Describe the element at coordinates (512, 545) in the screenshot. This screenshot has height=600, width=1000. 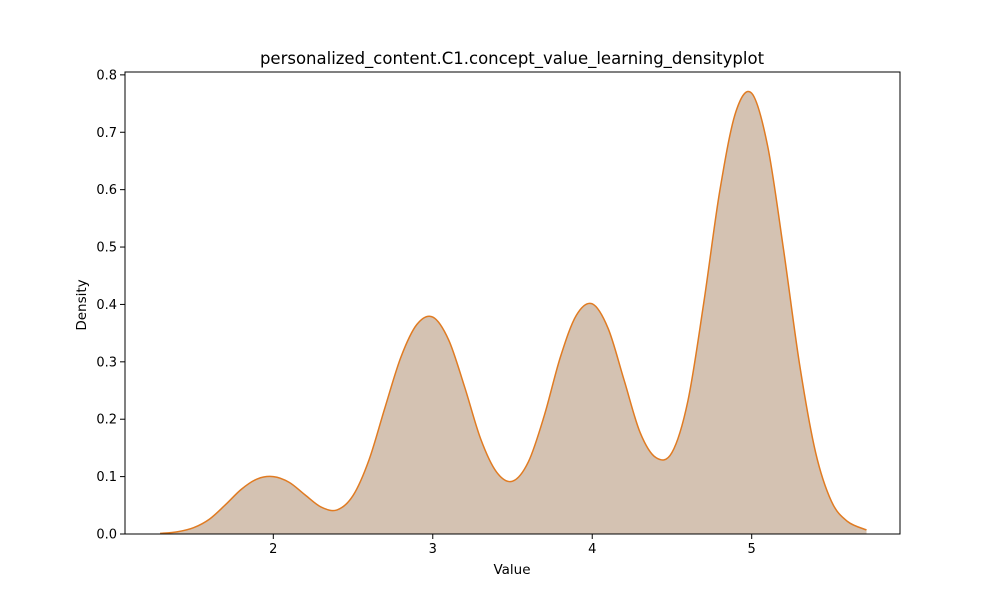
I see `x-axis-ticks: 2 3 4 5` at that location.